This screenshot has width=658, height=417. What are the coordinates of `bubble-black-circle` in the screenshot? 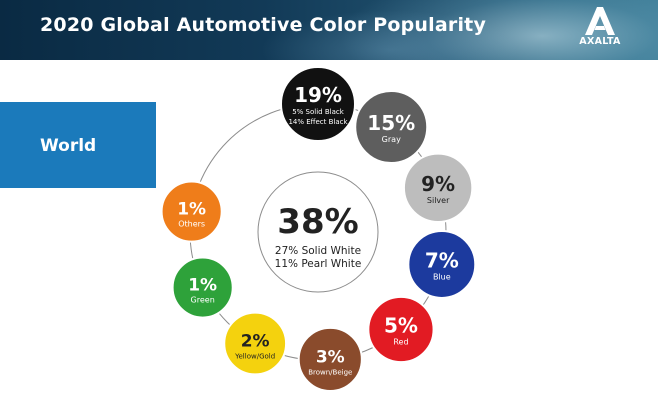 It's located at (318, 104).